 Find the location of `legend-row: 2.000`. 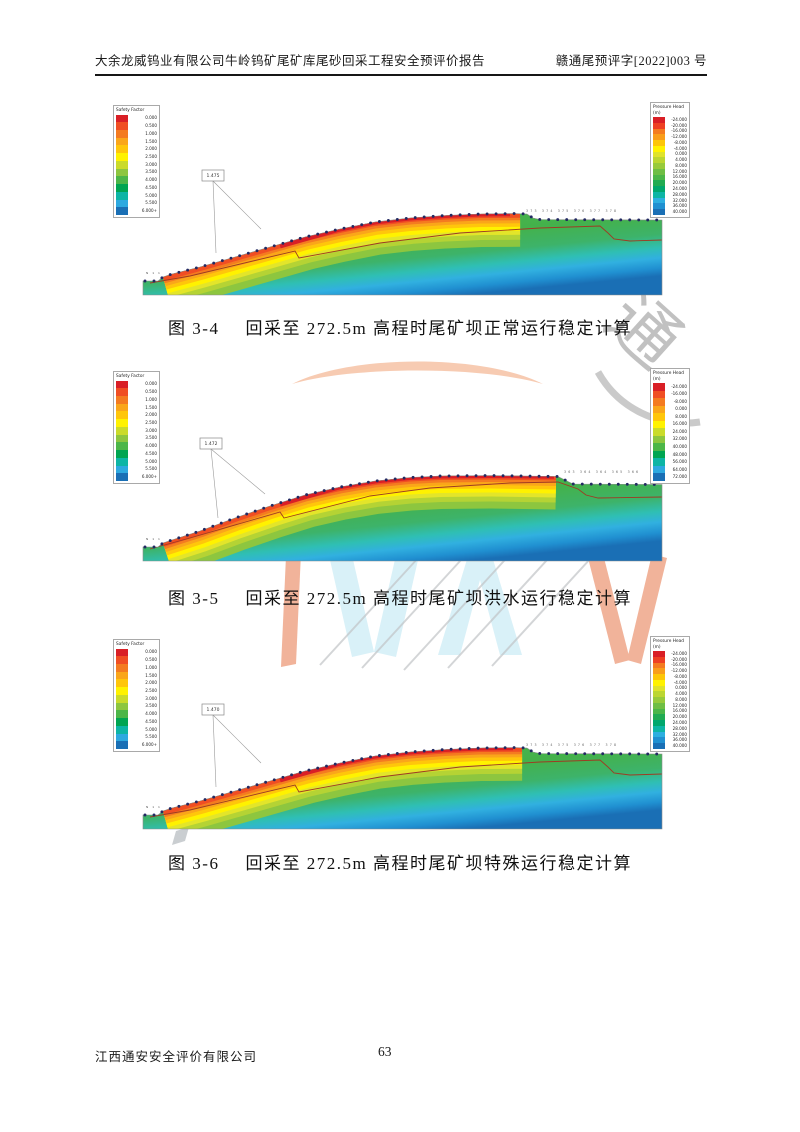

legend-row: 2.000 is located at coordinates (136, 683).